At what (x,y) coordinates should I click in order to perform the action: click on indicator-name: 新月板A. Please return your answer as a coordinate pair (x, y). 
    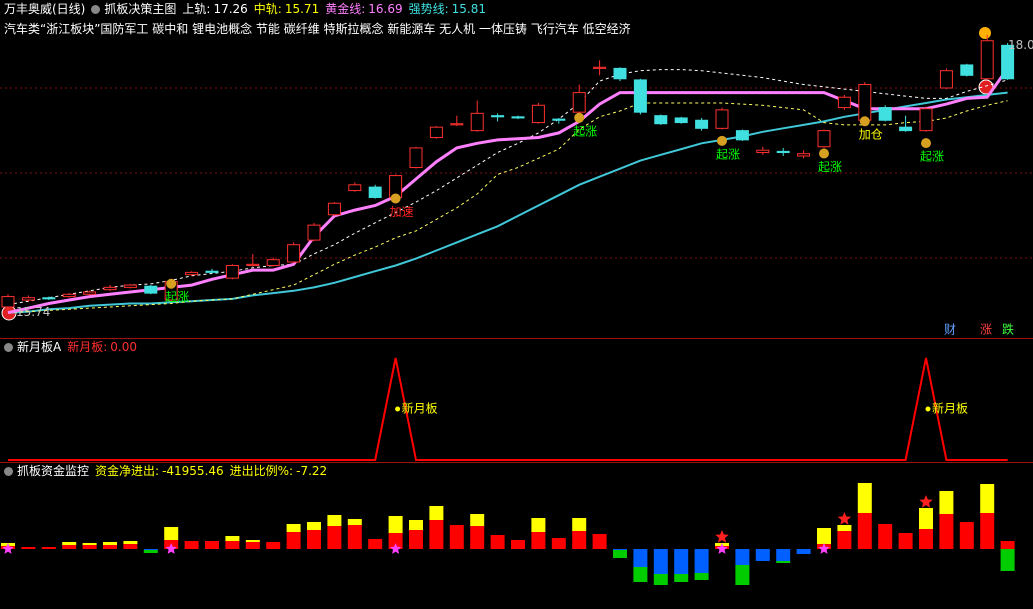
    Looking at the image, I should click on (39, 347).